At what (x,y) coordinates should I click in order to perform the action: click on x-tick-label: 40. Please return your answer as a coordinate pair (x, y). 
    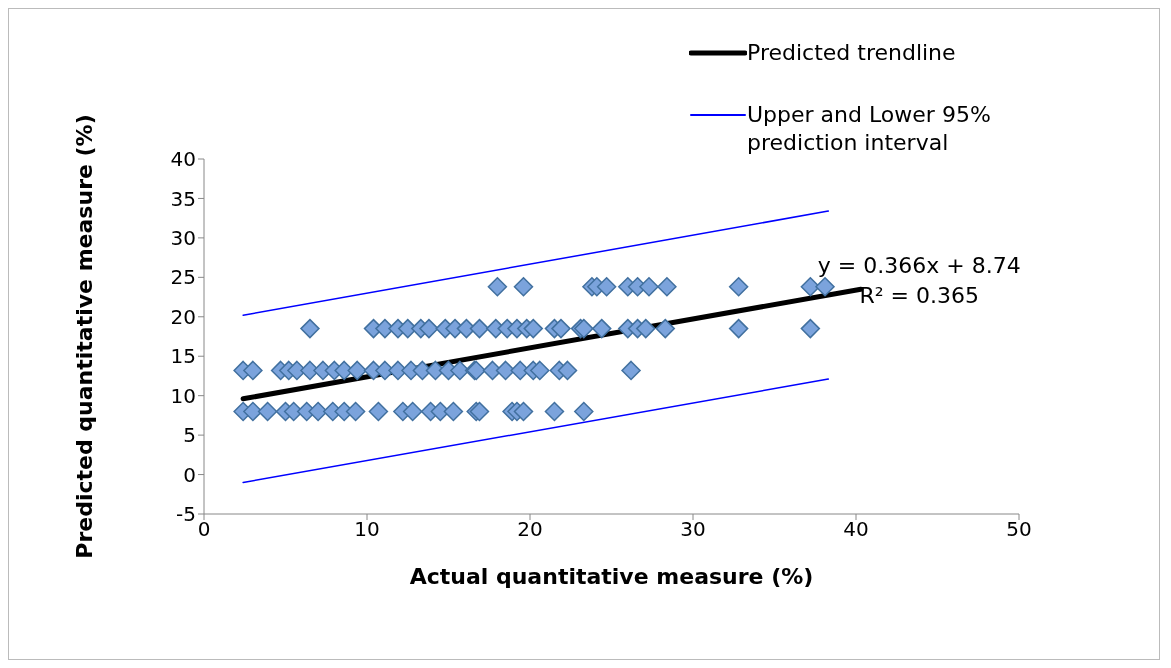
    Looking at the image, I should click on (856, 529).